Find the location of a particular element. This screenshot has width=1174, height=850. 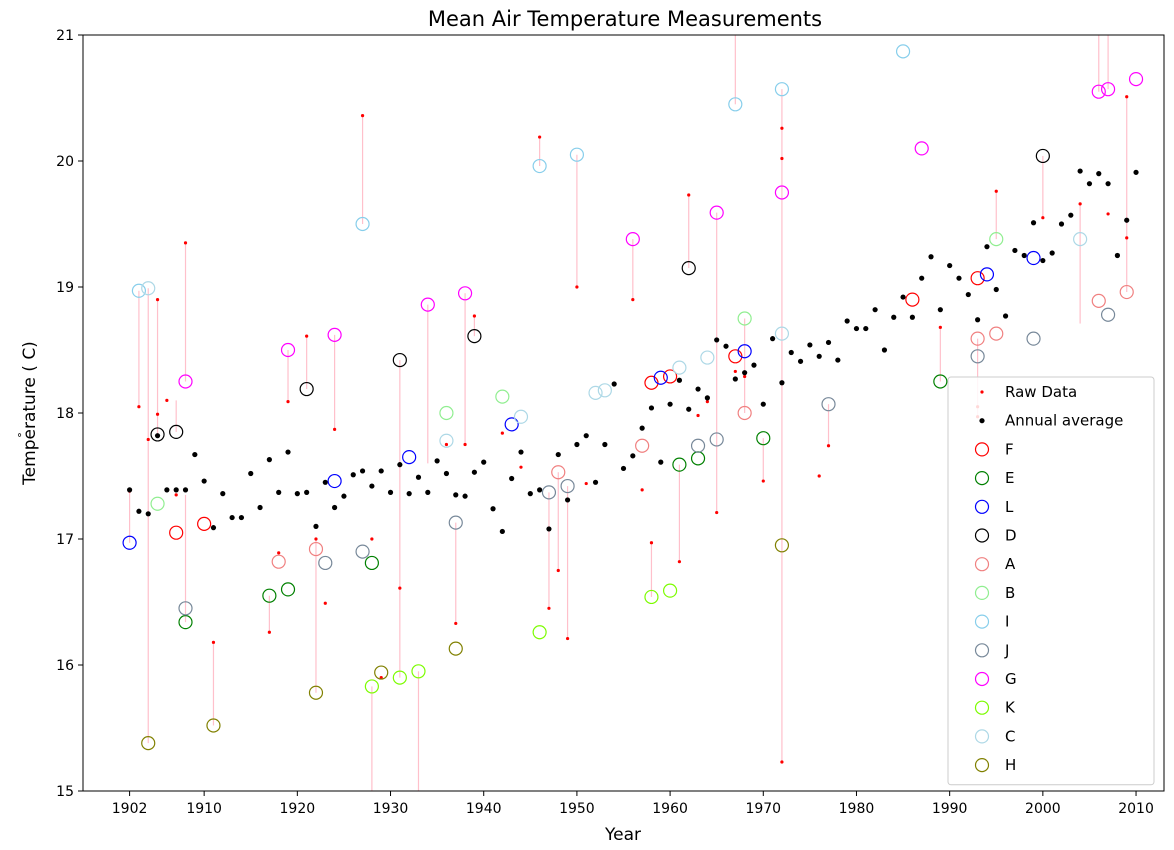

legend-marker-i is located at coordinates (982, 621).